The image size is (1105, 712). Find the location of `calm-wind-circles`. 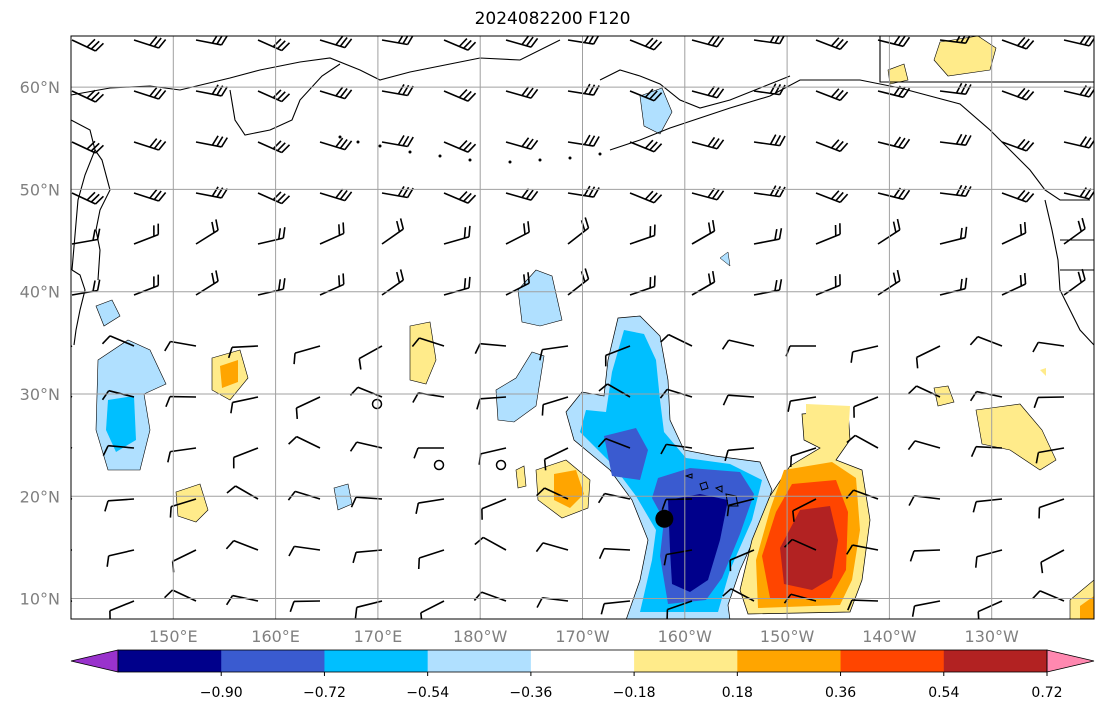

calm-wind-circles is located at coordinates (439, 434).